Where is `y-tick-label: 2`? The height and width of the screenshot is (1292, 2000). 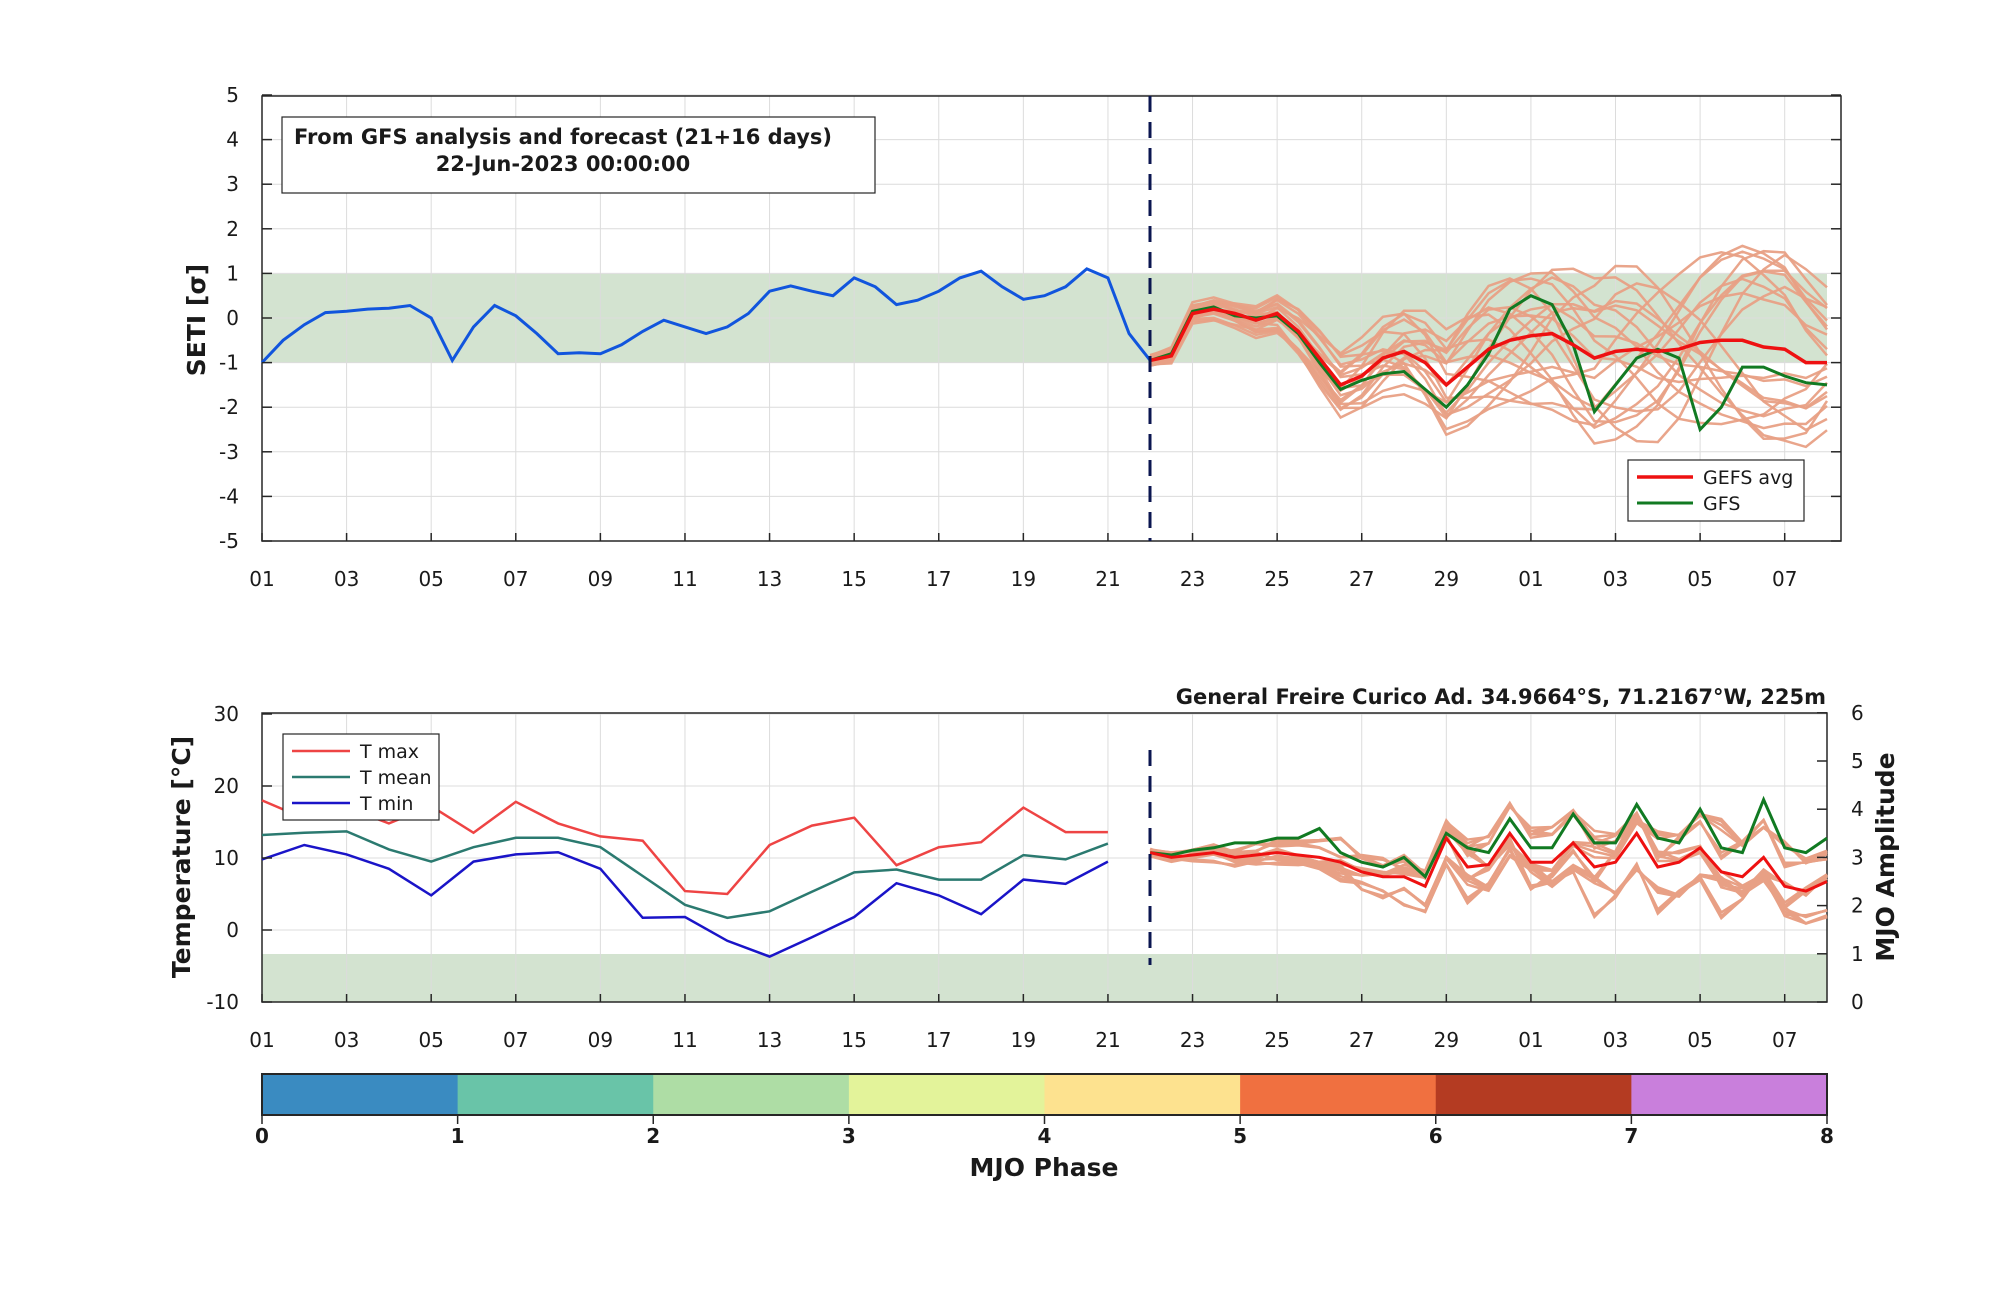
y-tick-label: 2 is located at coordinates (232, 229).